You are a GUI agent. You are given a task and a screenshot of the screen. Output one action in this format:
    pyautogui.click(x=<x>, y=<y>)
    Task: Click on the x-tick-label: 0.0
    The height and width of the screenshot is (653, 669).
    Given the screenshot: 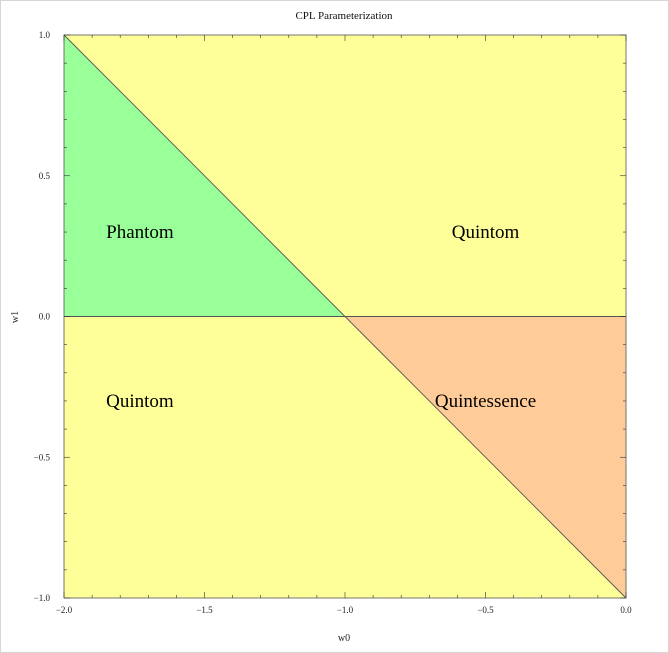 What is the action you would take?
    pyautogui.click(x=626, y=610)
    